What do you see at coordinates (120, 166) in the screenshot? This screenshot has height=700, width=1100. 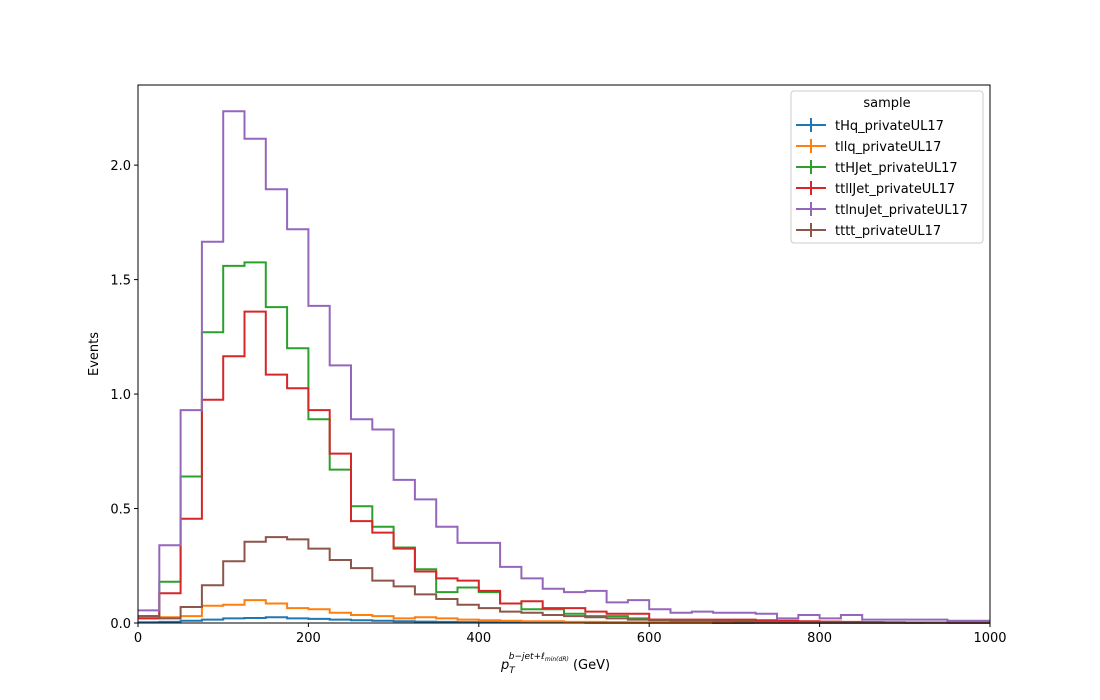 I see `y-tick-label: 2.0` at bounding box center [120, 166].